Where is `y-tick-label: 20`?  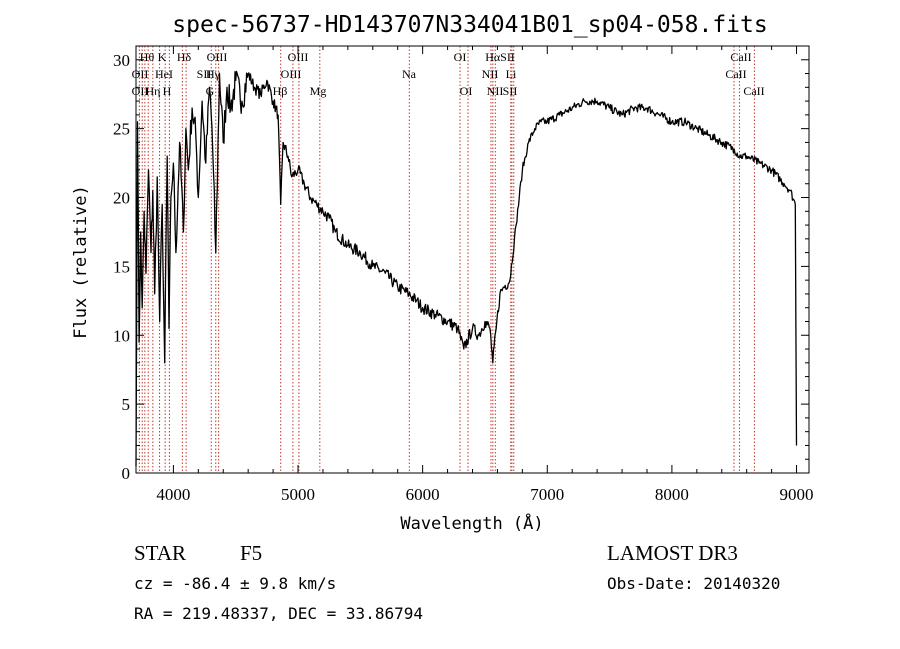 y-tick-label: 20 is located at coordinates (121, 198).